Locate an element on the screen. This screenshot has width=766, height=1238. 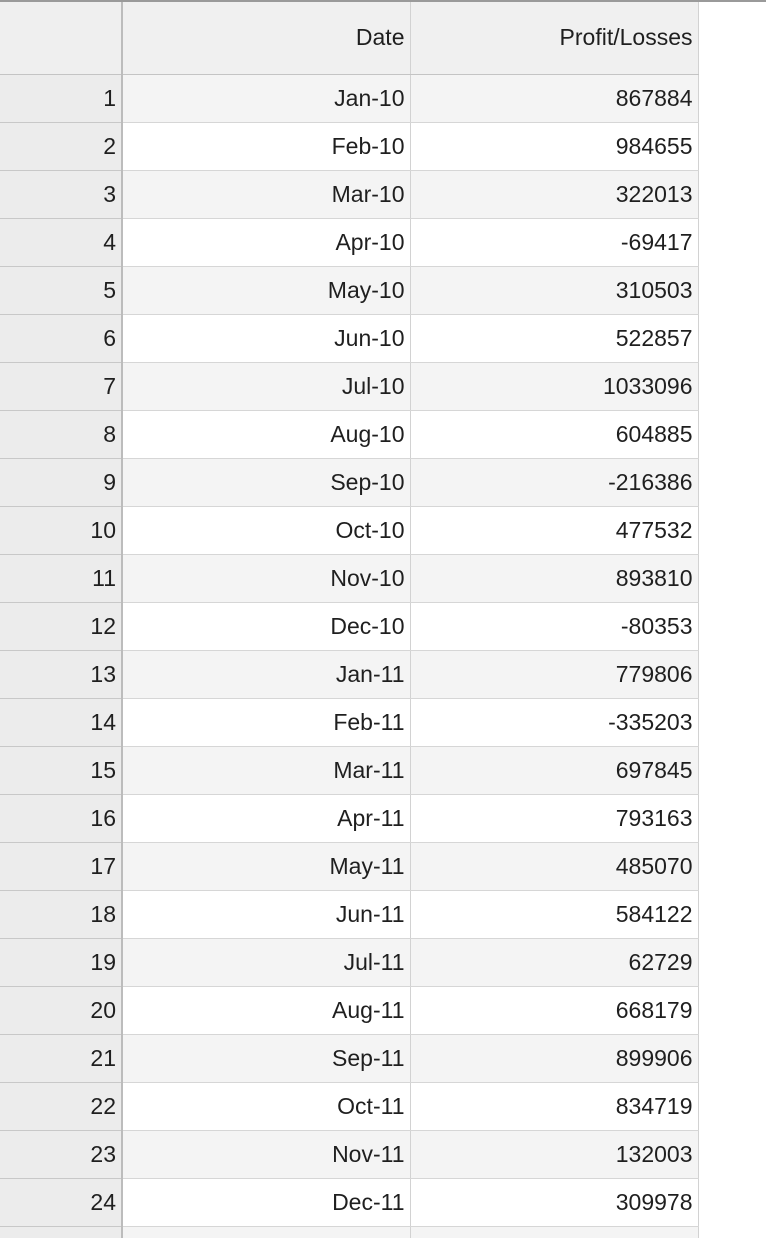
table-row: 20 Aug-11 668179 is located at coordinates (349, 1010).